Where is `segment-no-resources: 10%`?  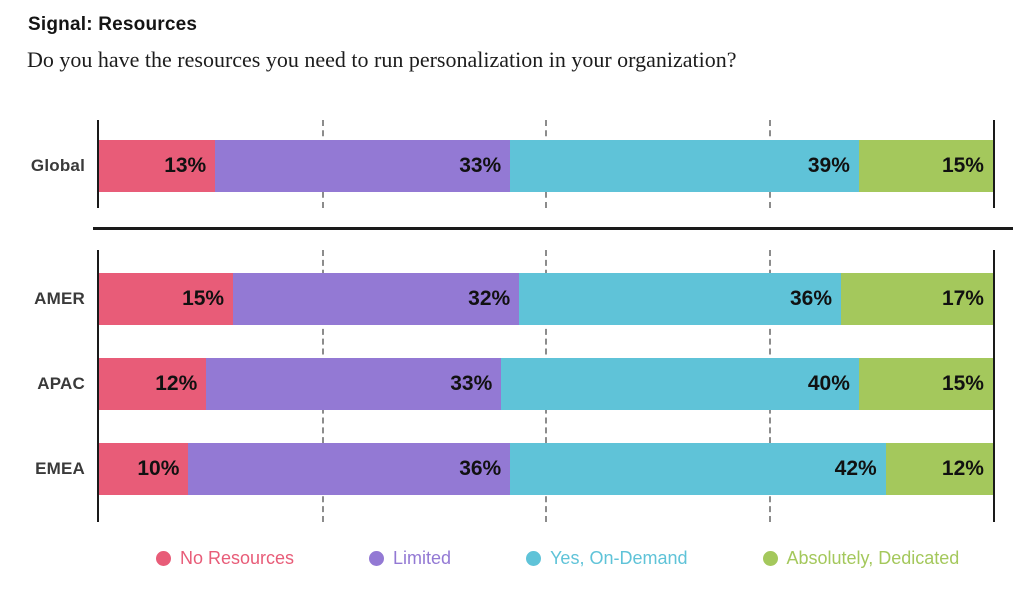 segment-no-resources: 10% is located at coordinates (144, 469).